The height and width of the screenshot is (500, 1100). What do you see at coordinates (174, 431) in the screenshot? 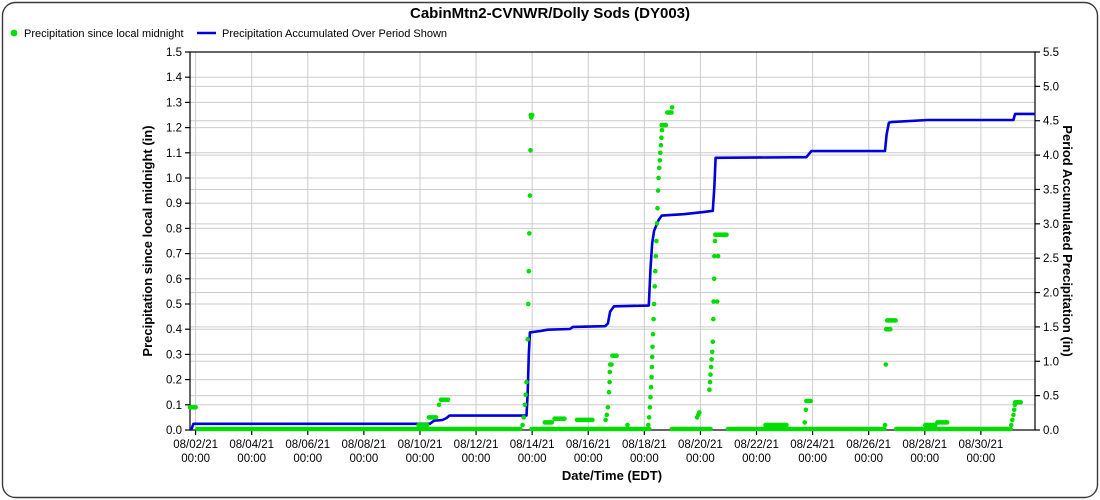
I see `y-left-tick-label: 0.0` at bounding box center [174, 431].